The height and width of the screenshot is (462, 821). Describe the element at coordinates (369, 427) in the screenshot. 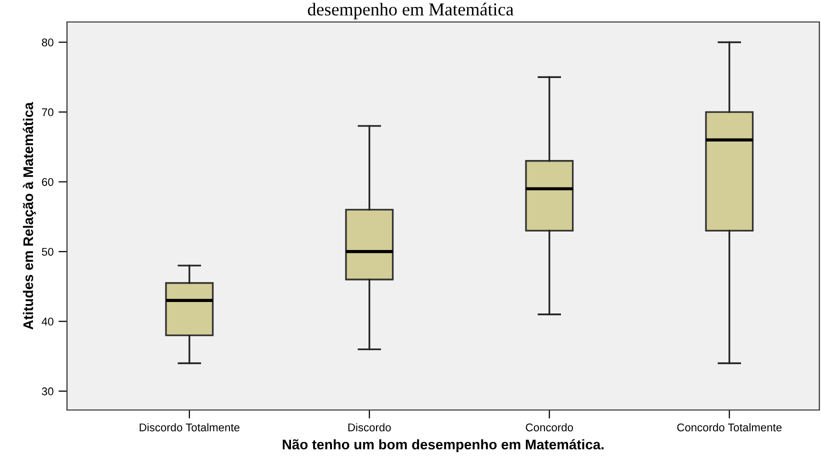

I see `x-tick-label: Discordo` at that location.